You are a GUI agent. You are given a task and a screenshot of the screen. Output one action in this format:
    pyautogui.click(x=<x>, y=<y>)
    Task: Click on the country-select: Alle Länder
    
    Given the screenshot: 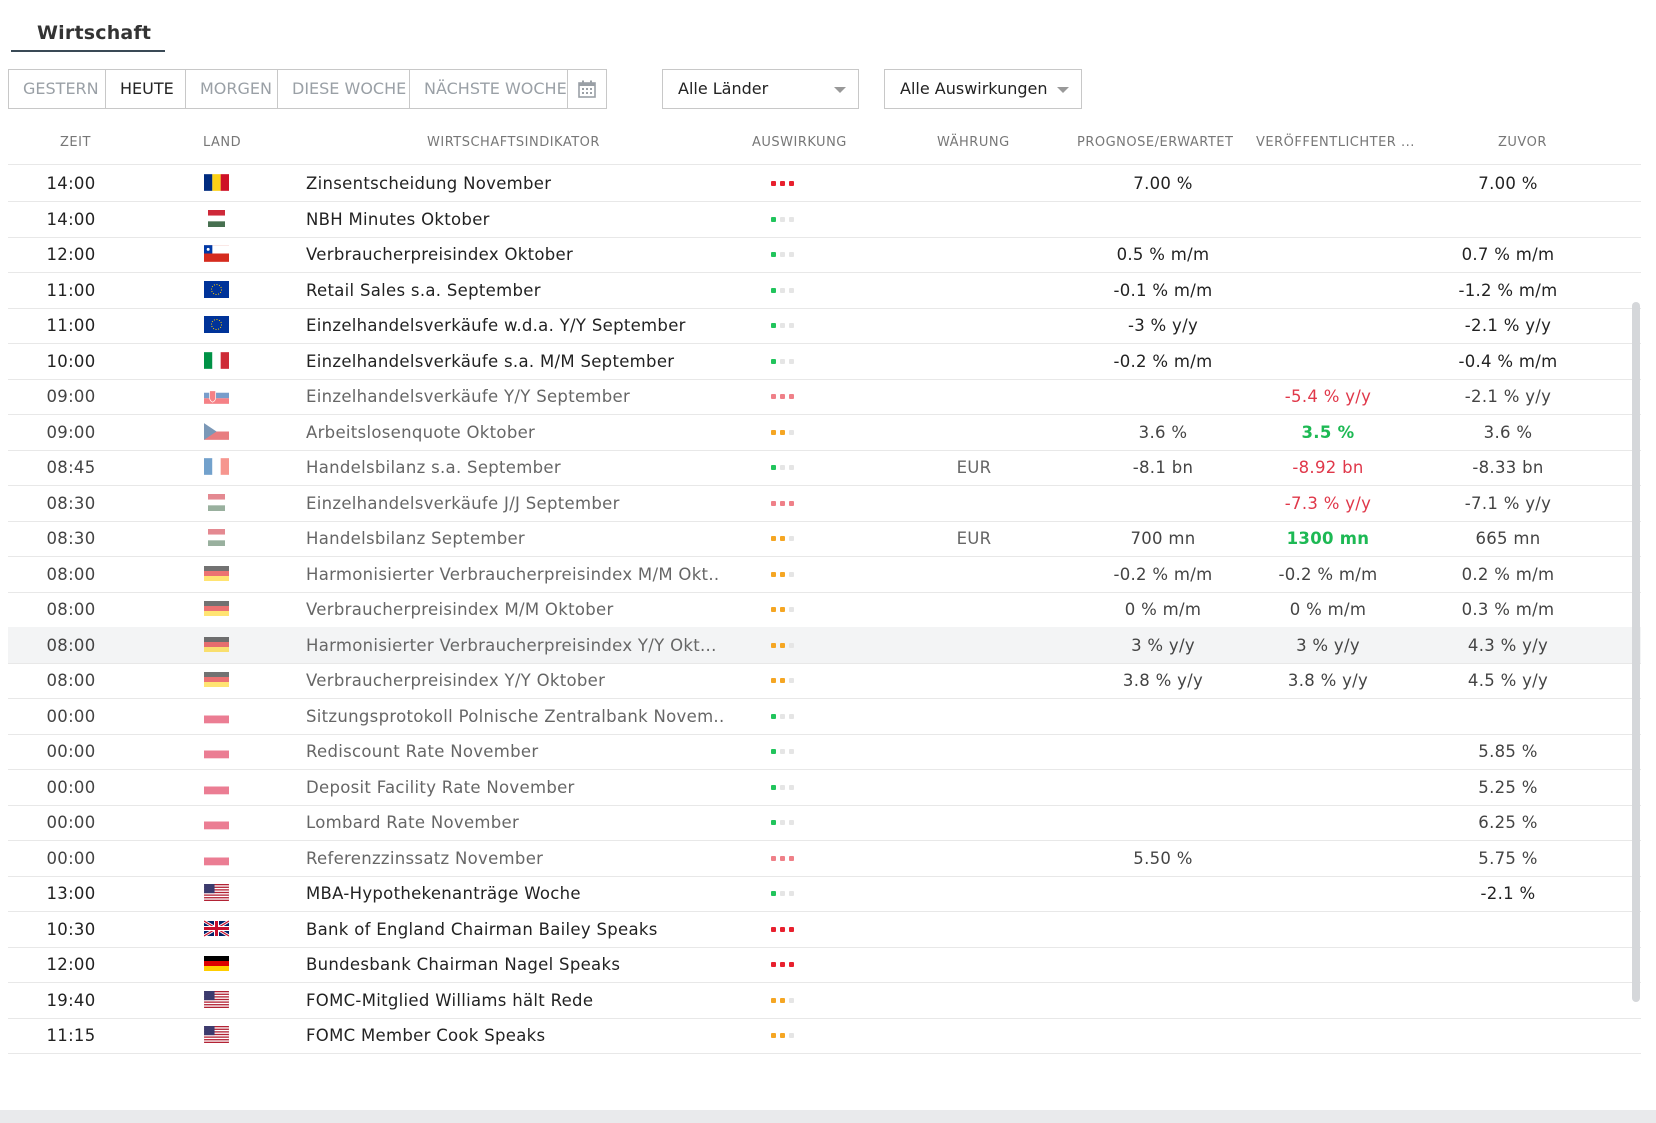 What is the action you would take?
    pyautogui.click(x=760, y=89)
    